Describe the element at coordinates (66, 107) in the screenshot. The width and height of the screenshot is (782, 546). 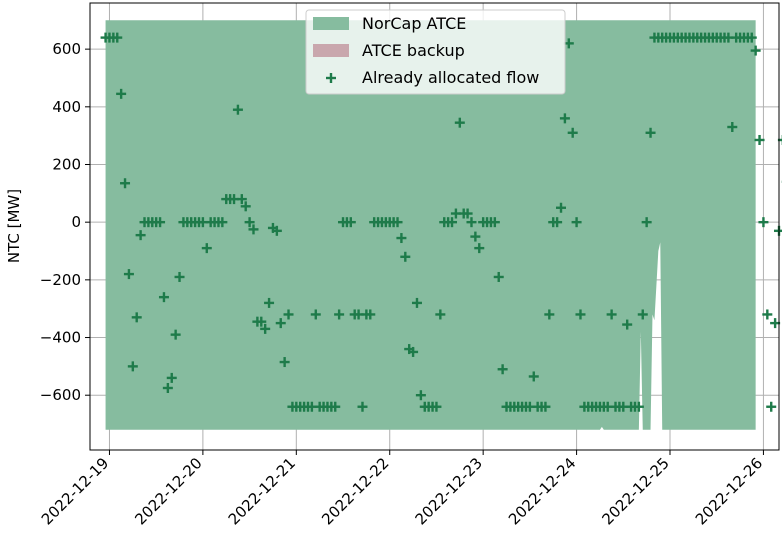
I see `y-tick-label: 400` at that location.